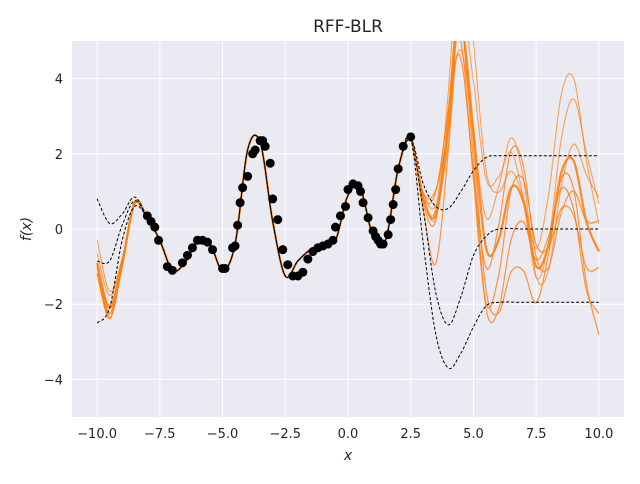 This screenshot has height=484, width=640. Describe the element at coordinates (536, 434) in the screenshot. I see `x-tick-label: 7.5` at that location.